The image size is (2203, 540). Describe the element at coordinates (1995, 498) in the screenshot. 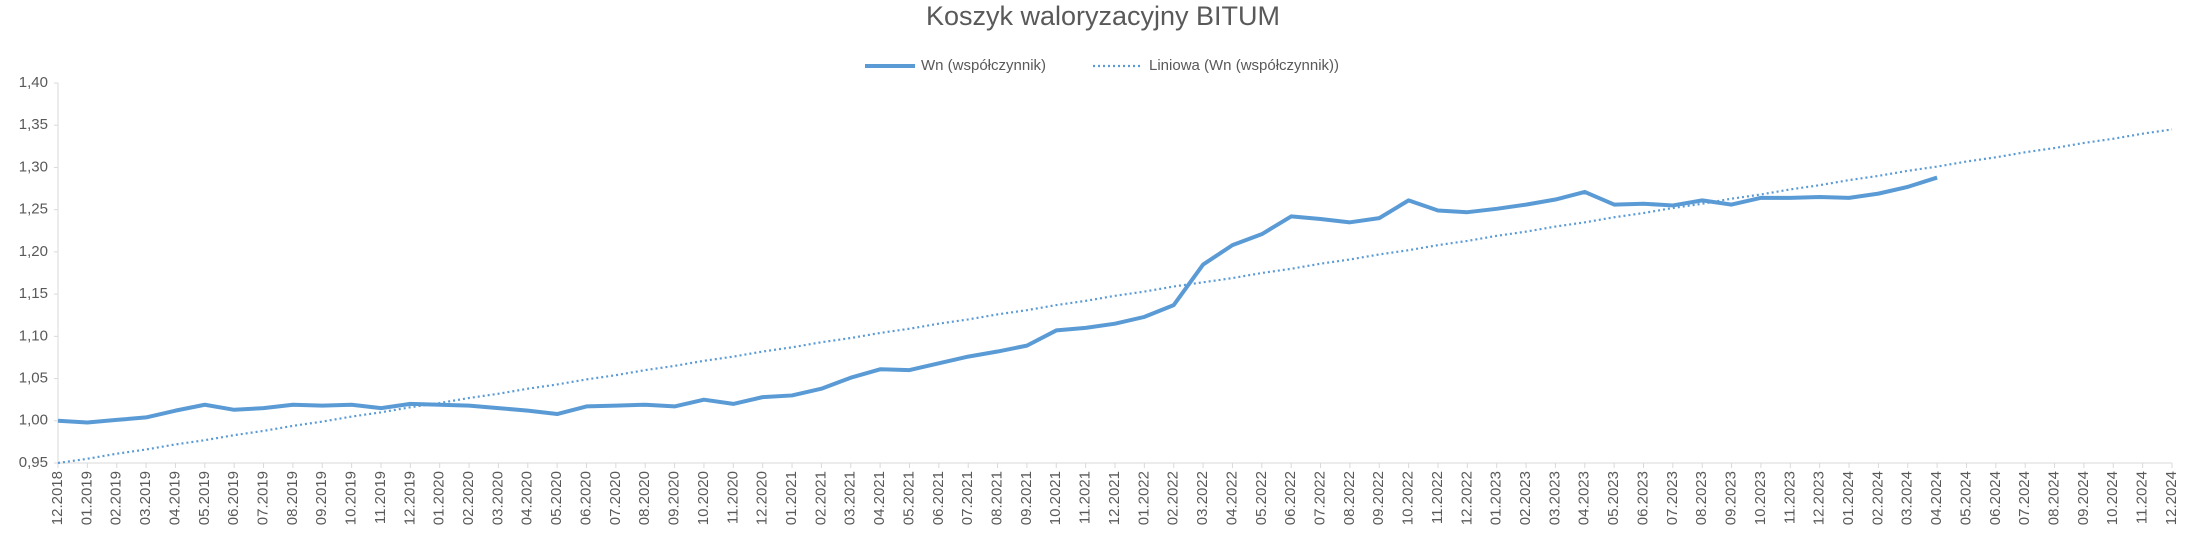

I see `x-tick-label: 06.2024` at that location.